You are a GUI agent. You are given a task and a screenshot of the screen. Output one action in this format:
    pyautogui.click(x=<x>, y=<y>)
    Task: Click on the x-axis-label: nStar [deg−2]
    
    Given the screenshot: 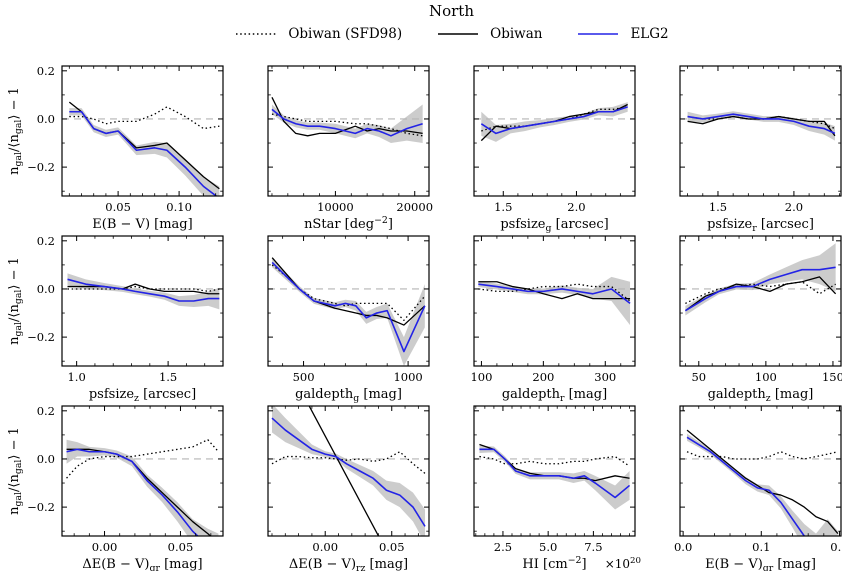 What is the action you would take?
    pyautogui.click(x=348, y=223)
    